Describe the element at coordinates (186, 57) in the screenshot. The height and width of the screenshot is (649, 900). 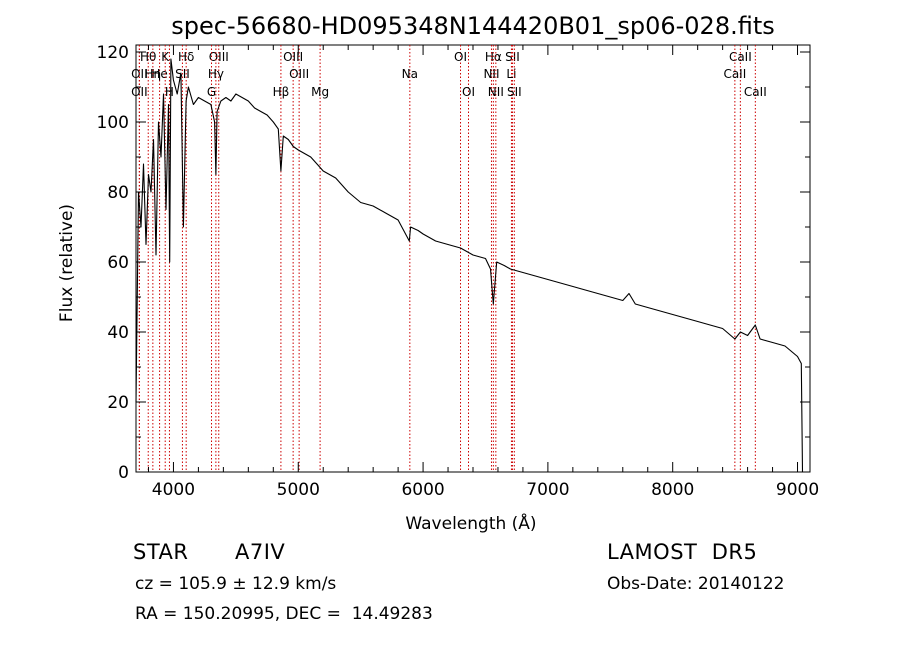
I see `line-marker-label: Hδ` at that location.